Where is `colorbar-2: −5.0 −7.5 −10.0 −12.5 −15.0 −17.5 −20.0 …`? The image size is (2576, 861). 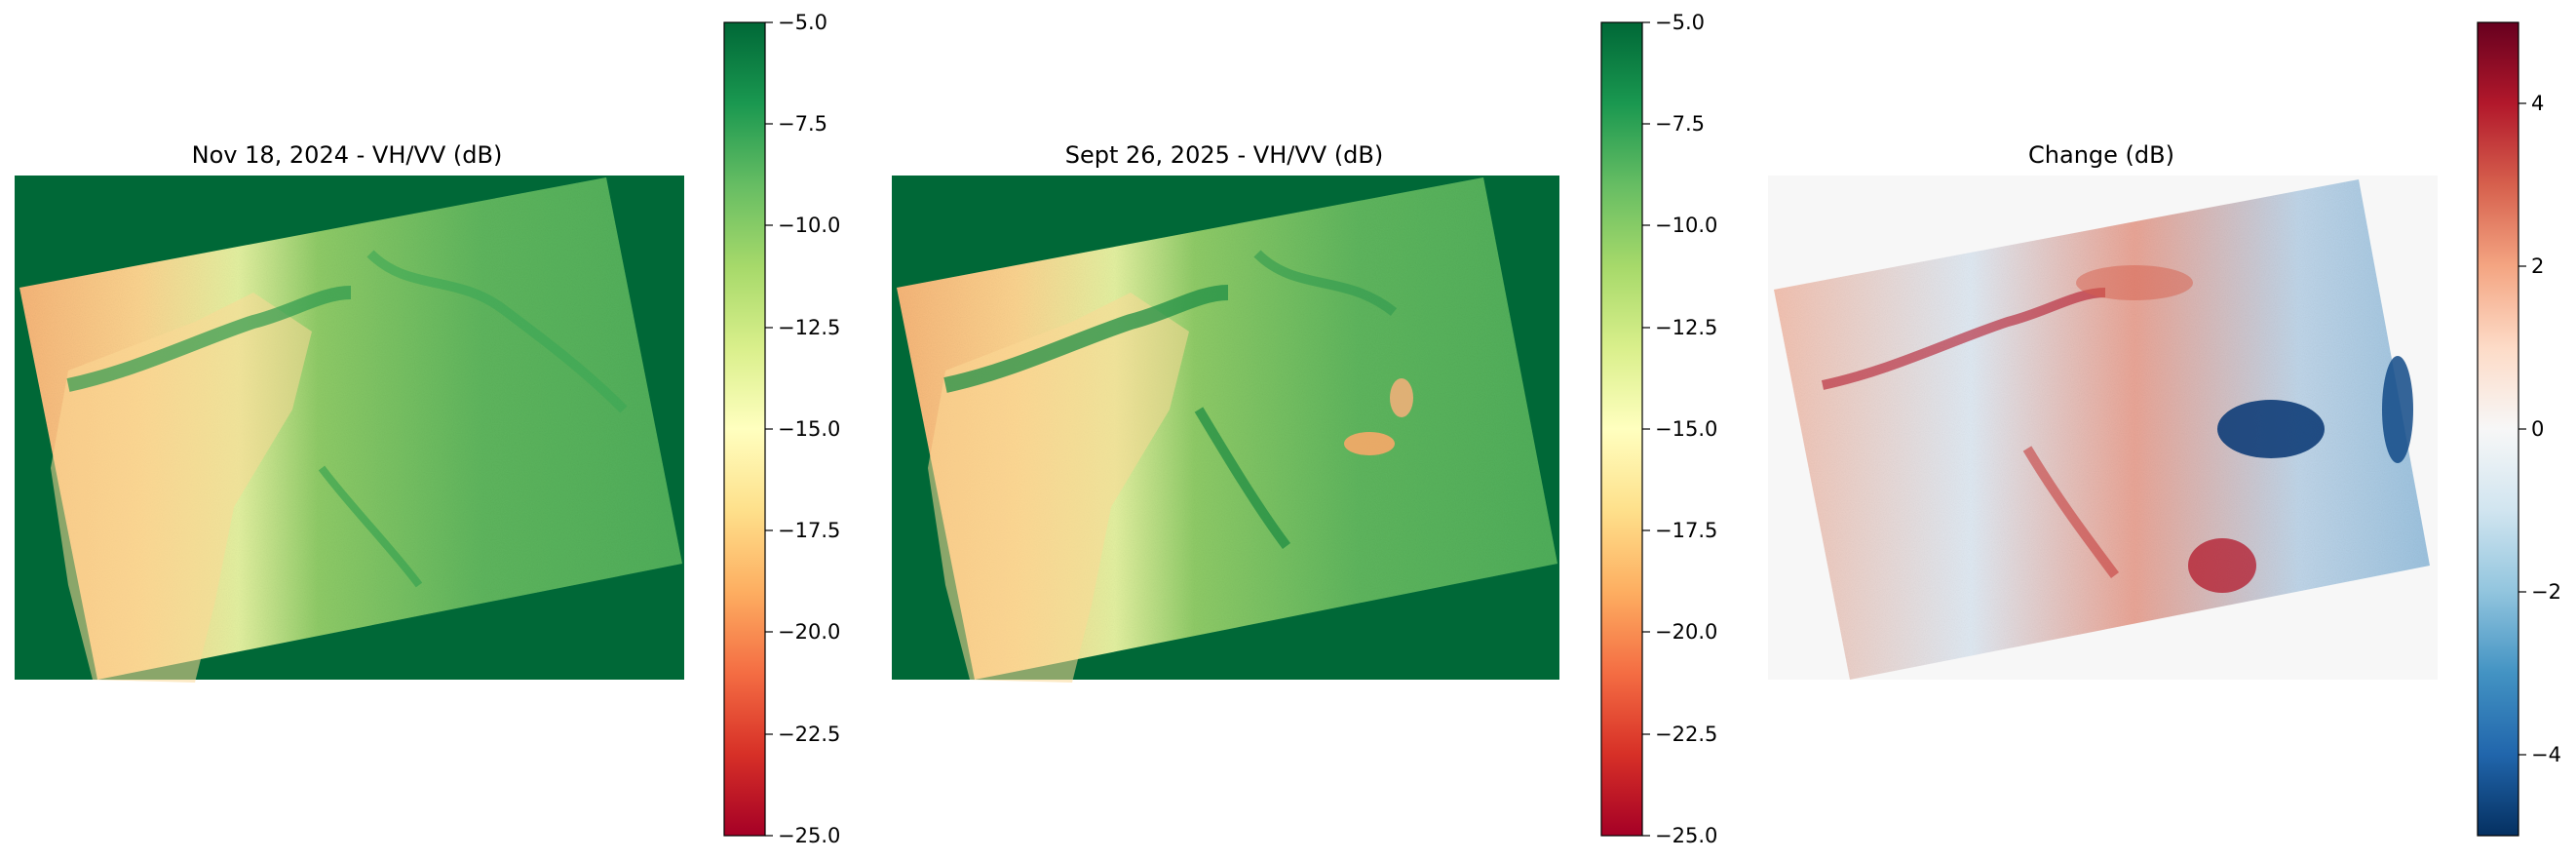 colorbar-2: −5.0 −7.5 −10.0 −12.5 −15.0 −17.5 −20.0 … is located at coordinates (1658, 429).